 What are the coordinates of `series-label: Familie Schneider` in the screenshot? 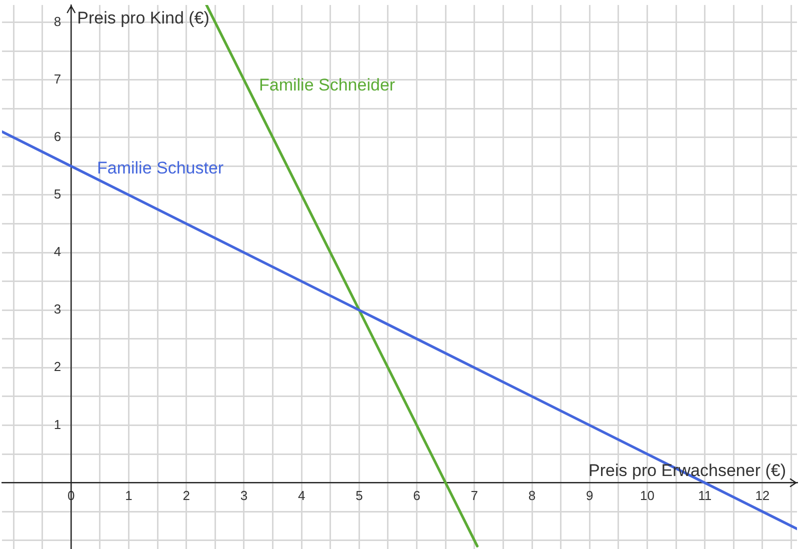 It's located at (327, 85).